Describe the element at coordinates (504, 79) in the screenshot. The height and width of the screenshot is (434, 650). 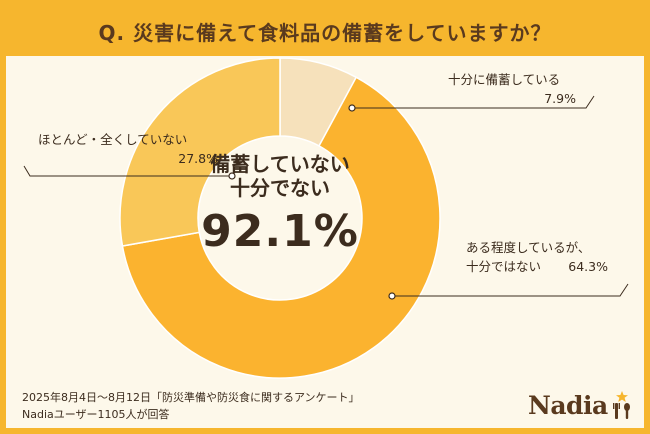
I see `slice-name-enough: 十分に備蓄している` at that location.